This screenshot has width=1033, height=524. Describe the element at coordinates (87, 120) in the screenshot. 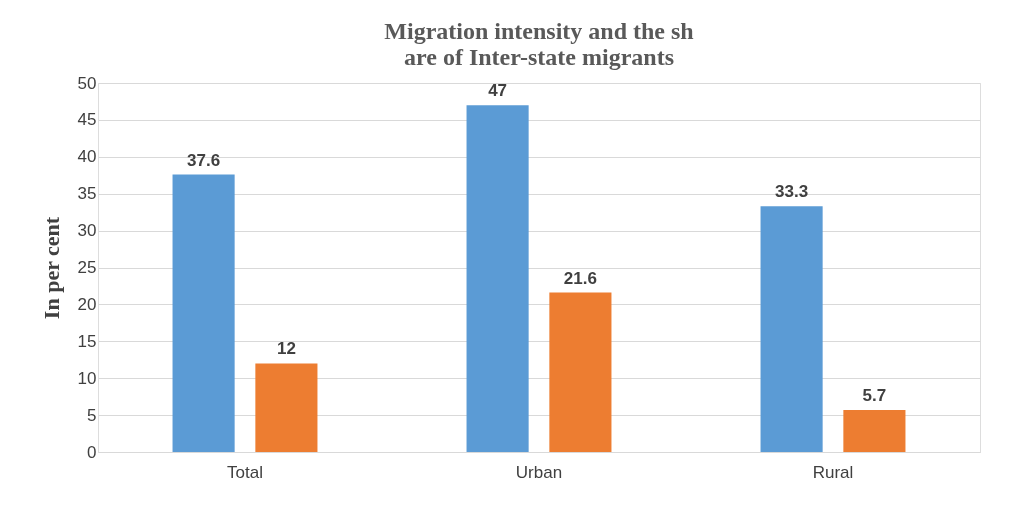

I see `y-tick-label: 45` at that location.